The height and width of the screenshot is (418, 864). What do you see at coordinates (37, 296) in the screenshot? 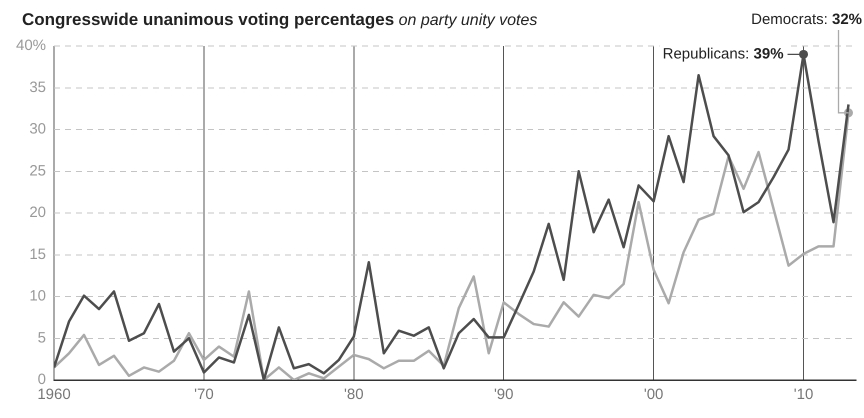
I see `y-tick-label: 10` at bounding box center [37, 296].